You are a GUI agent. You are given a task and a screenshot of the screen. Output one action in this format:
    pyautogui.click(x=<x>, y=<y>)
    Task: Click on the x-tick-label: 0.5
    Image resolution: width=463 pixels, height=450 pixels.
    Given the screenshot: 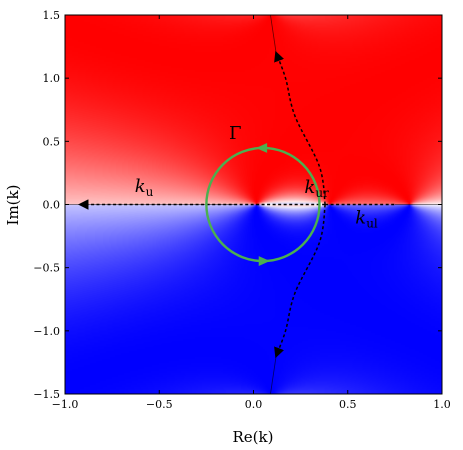 What is the action you would take?
    pyautogui.click(x=348, y=404)
    